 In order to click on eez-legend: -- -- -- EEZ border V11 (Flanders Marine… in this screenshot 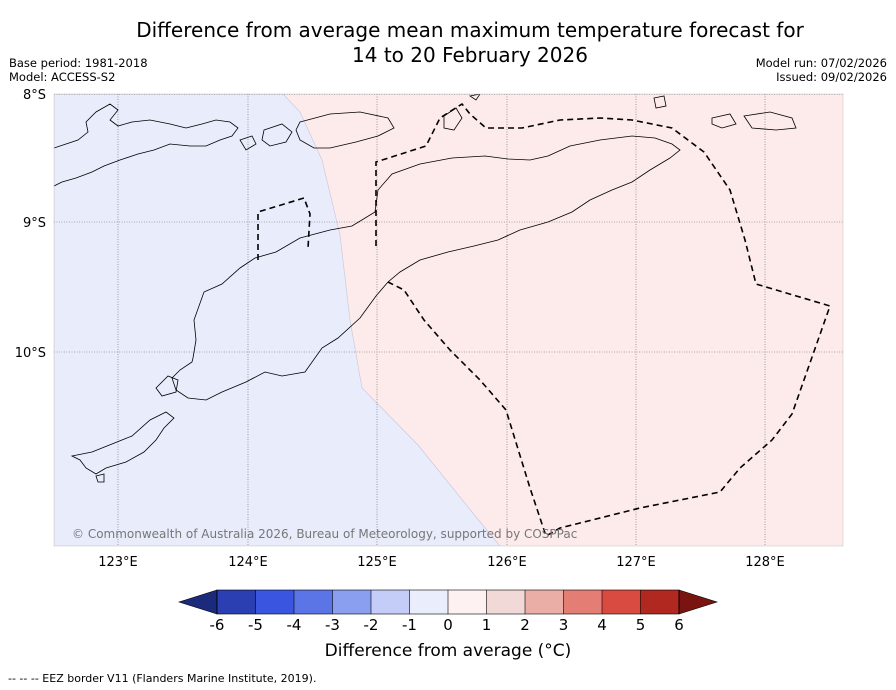, I will do `click(162, 678)`.